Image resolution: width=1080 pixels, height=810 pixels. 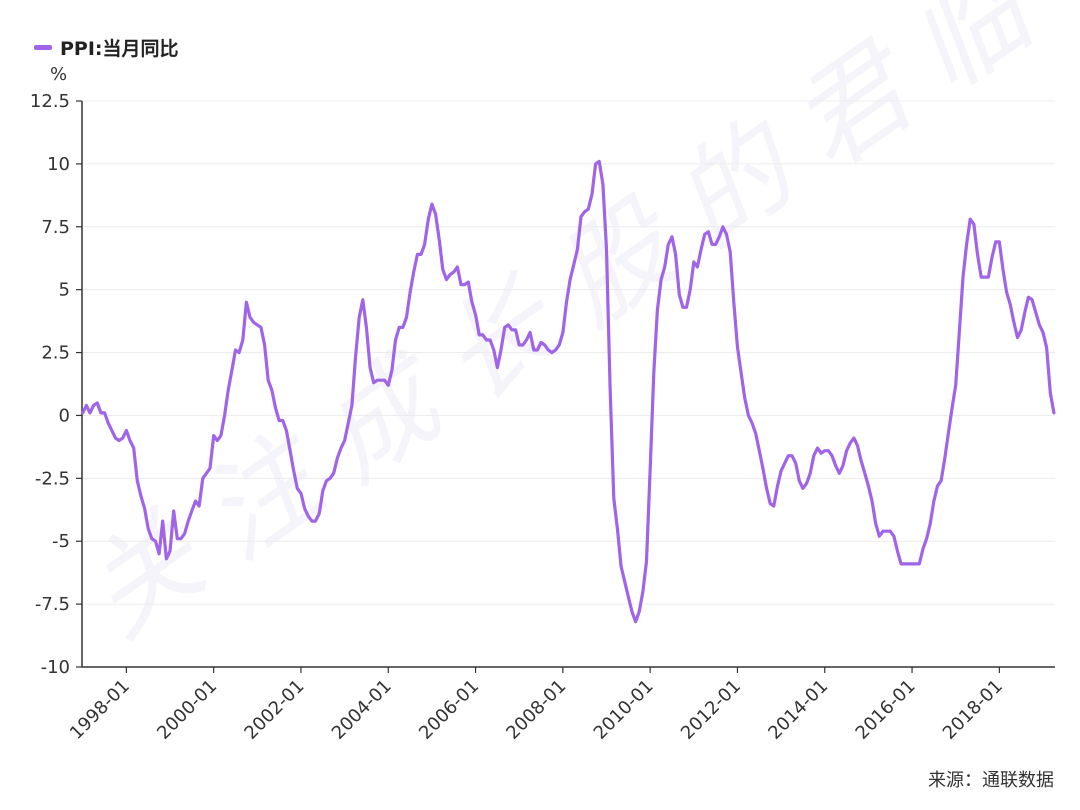 I want to click on x-tick-label: 2008-01, so click(x=536, y=710).